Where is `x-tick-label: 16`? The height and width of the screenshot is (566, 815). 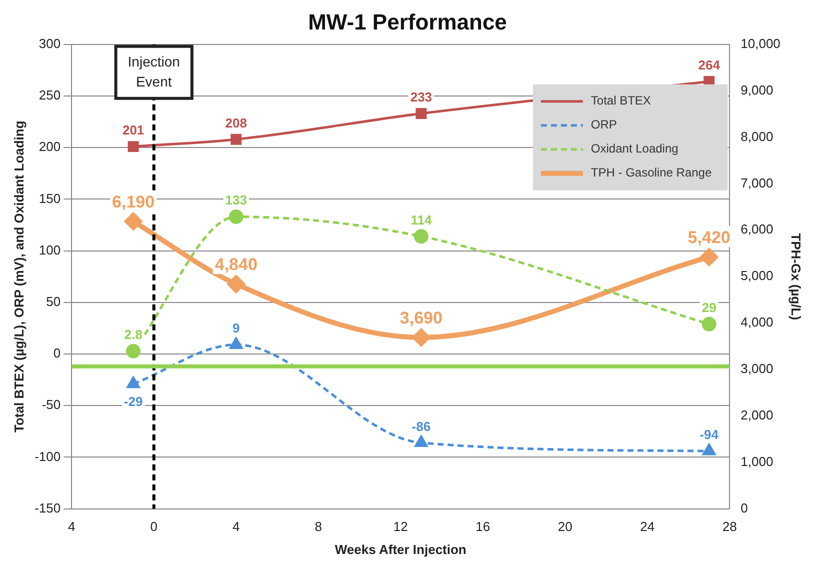 x-tick-label: 16 is located at coordinates (483, 526).